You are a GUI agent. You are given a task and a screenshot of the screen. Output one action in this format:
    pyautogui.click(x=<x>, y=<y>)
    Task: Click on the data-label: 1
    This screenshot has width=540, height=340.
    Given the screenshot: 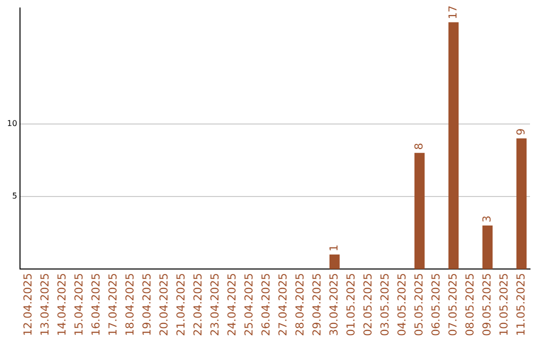 What is the action you would take?
    pyautogui.click(x=333, y=248)
    